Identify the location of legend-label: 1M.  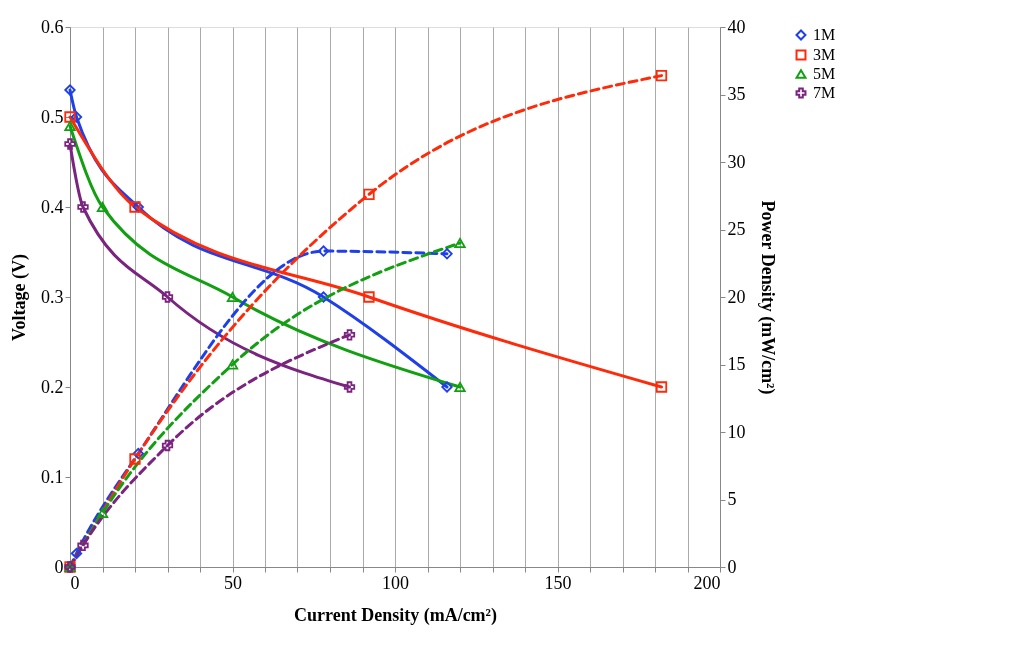
(824, 34).